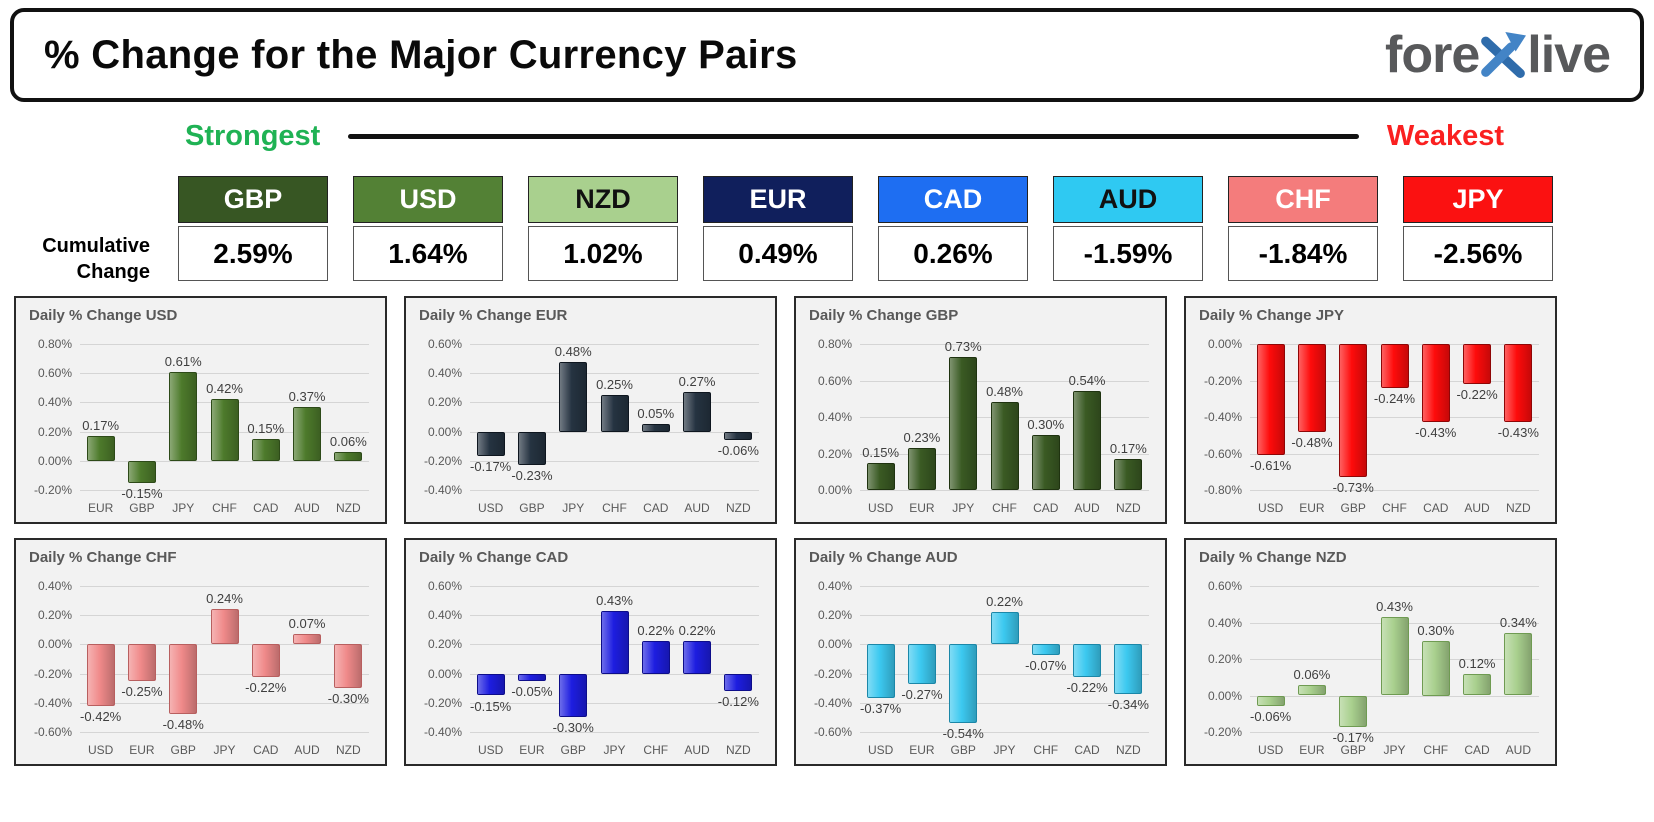 The image size is (1654, 822). I want to click on bar-value-label: -0.42%, so click(101, 716).